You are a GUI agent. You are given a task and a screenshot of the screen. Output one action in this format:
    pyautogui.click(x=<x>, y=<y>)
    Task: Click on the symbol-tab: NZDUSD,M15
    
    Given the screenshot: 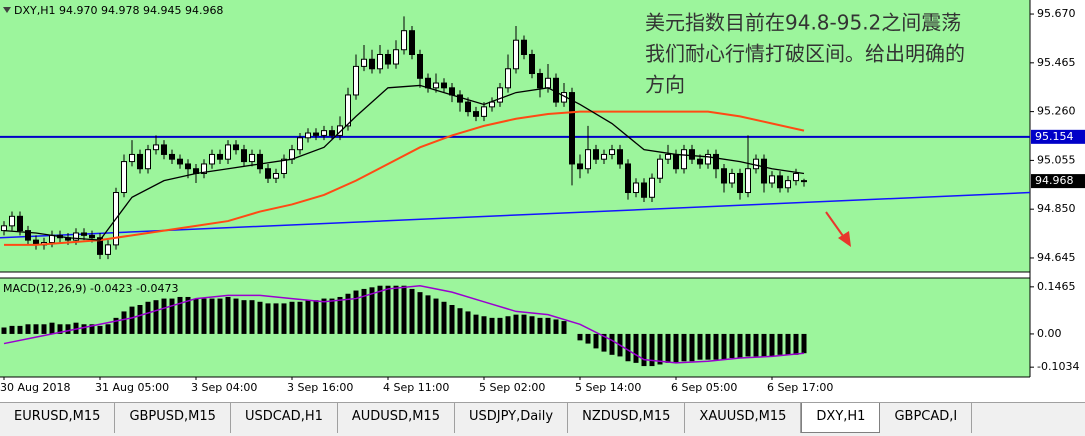 What is the action you would take?
    pyautogui.click(x=627, y=418)
    